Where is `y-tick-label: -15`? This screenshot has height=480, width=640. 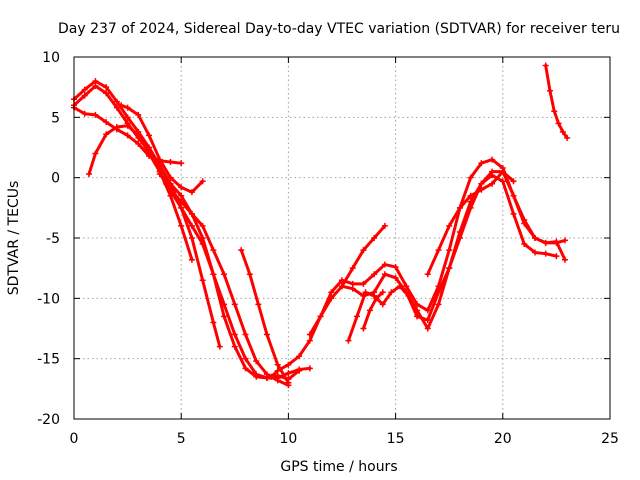 y-tick-label: -15 is located at coordinates (48, 360).